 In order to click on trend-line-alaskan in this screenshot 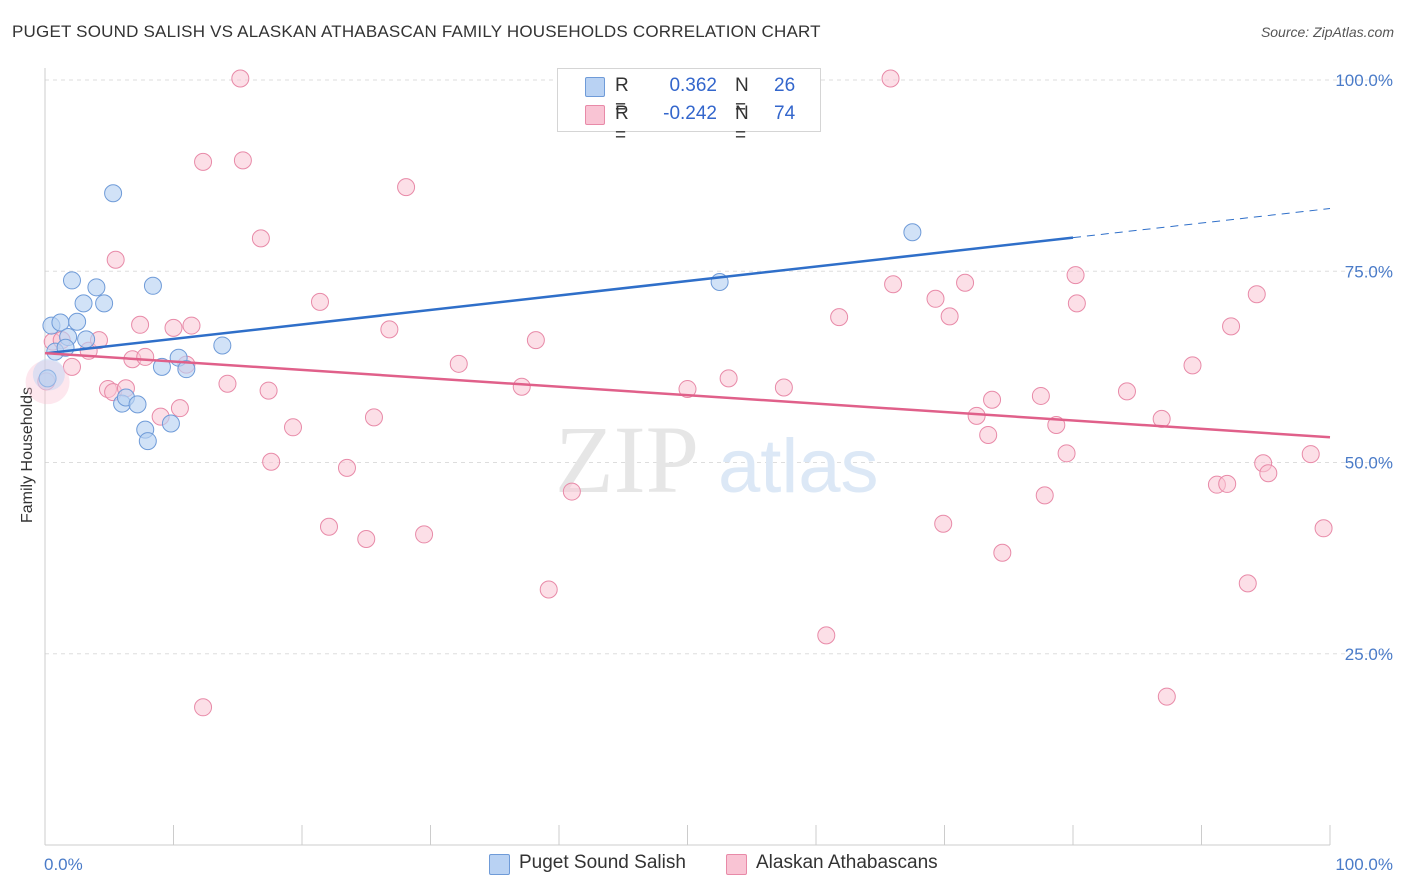, I will do `click(687, 395)`.